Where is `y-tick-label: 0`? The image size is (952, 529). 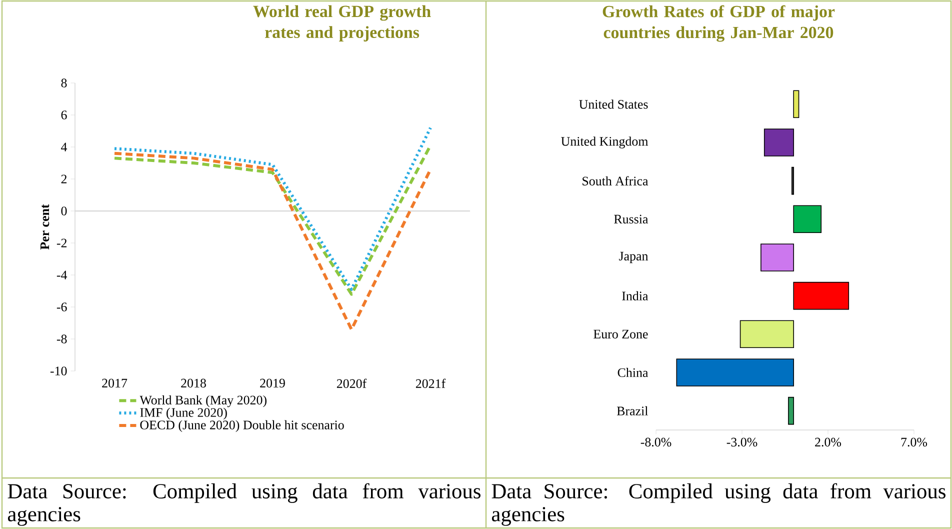
y-tick-label: 0 is located at coordinates (64, 211).